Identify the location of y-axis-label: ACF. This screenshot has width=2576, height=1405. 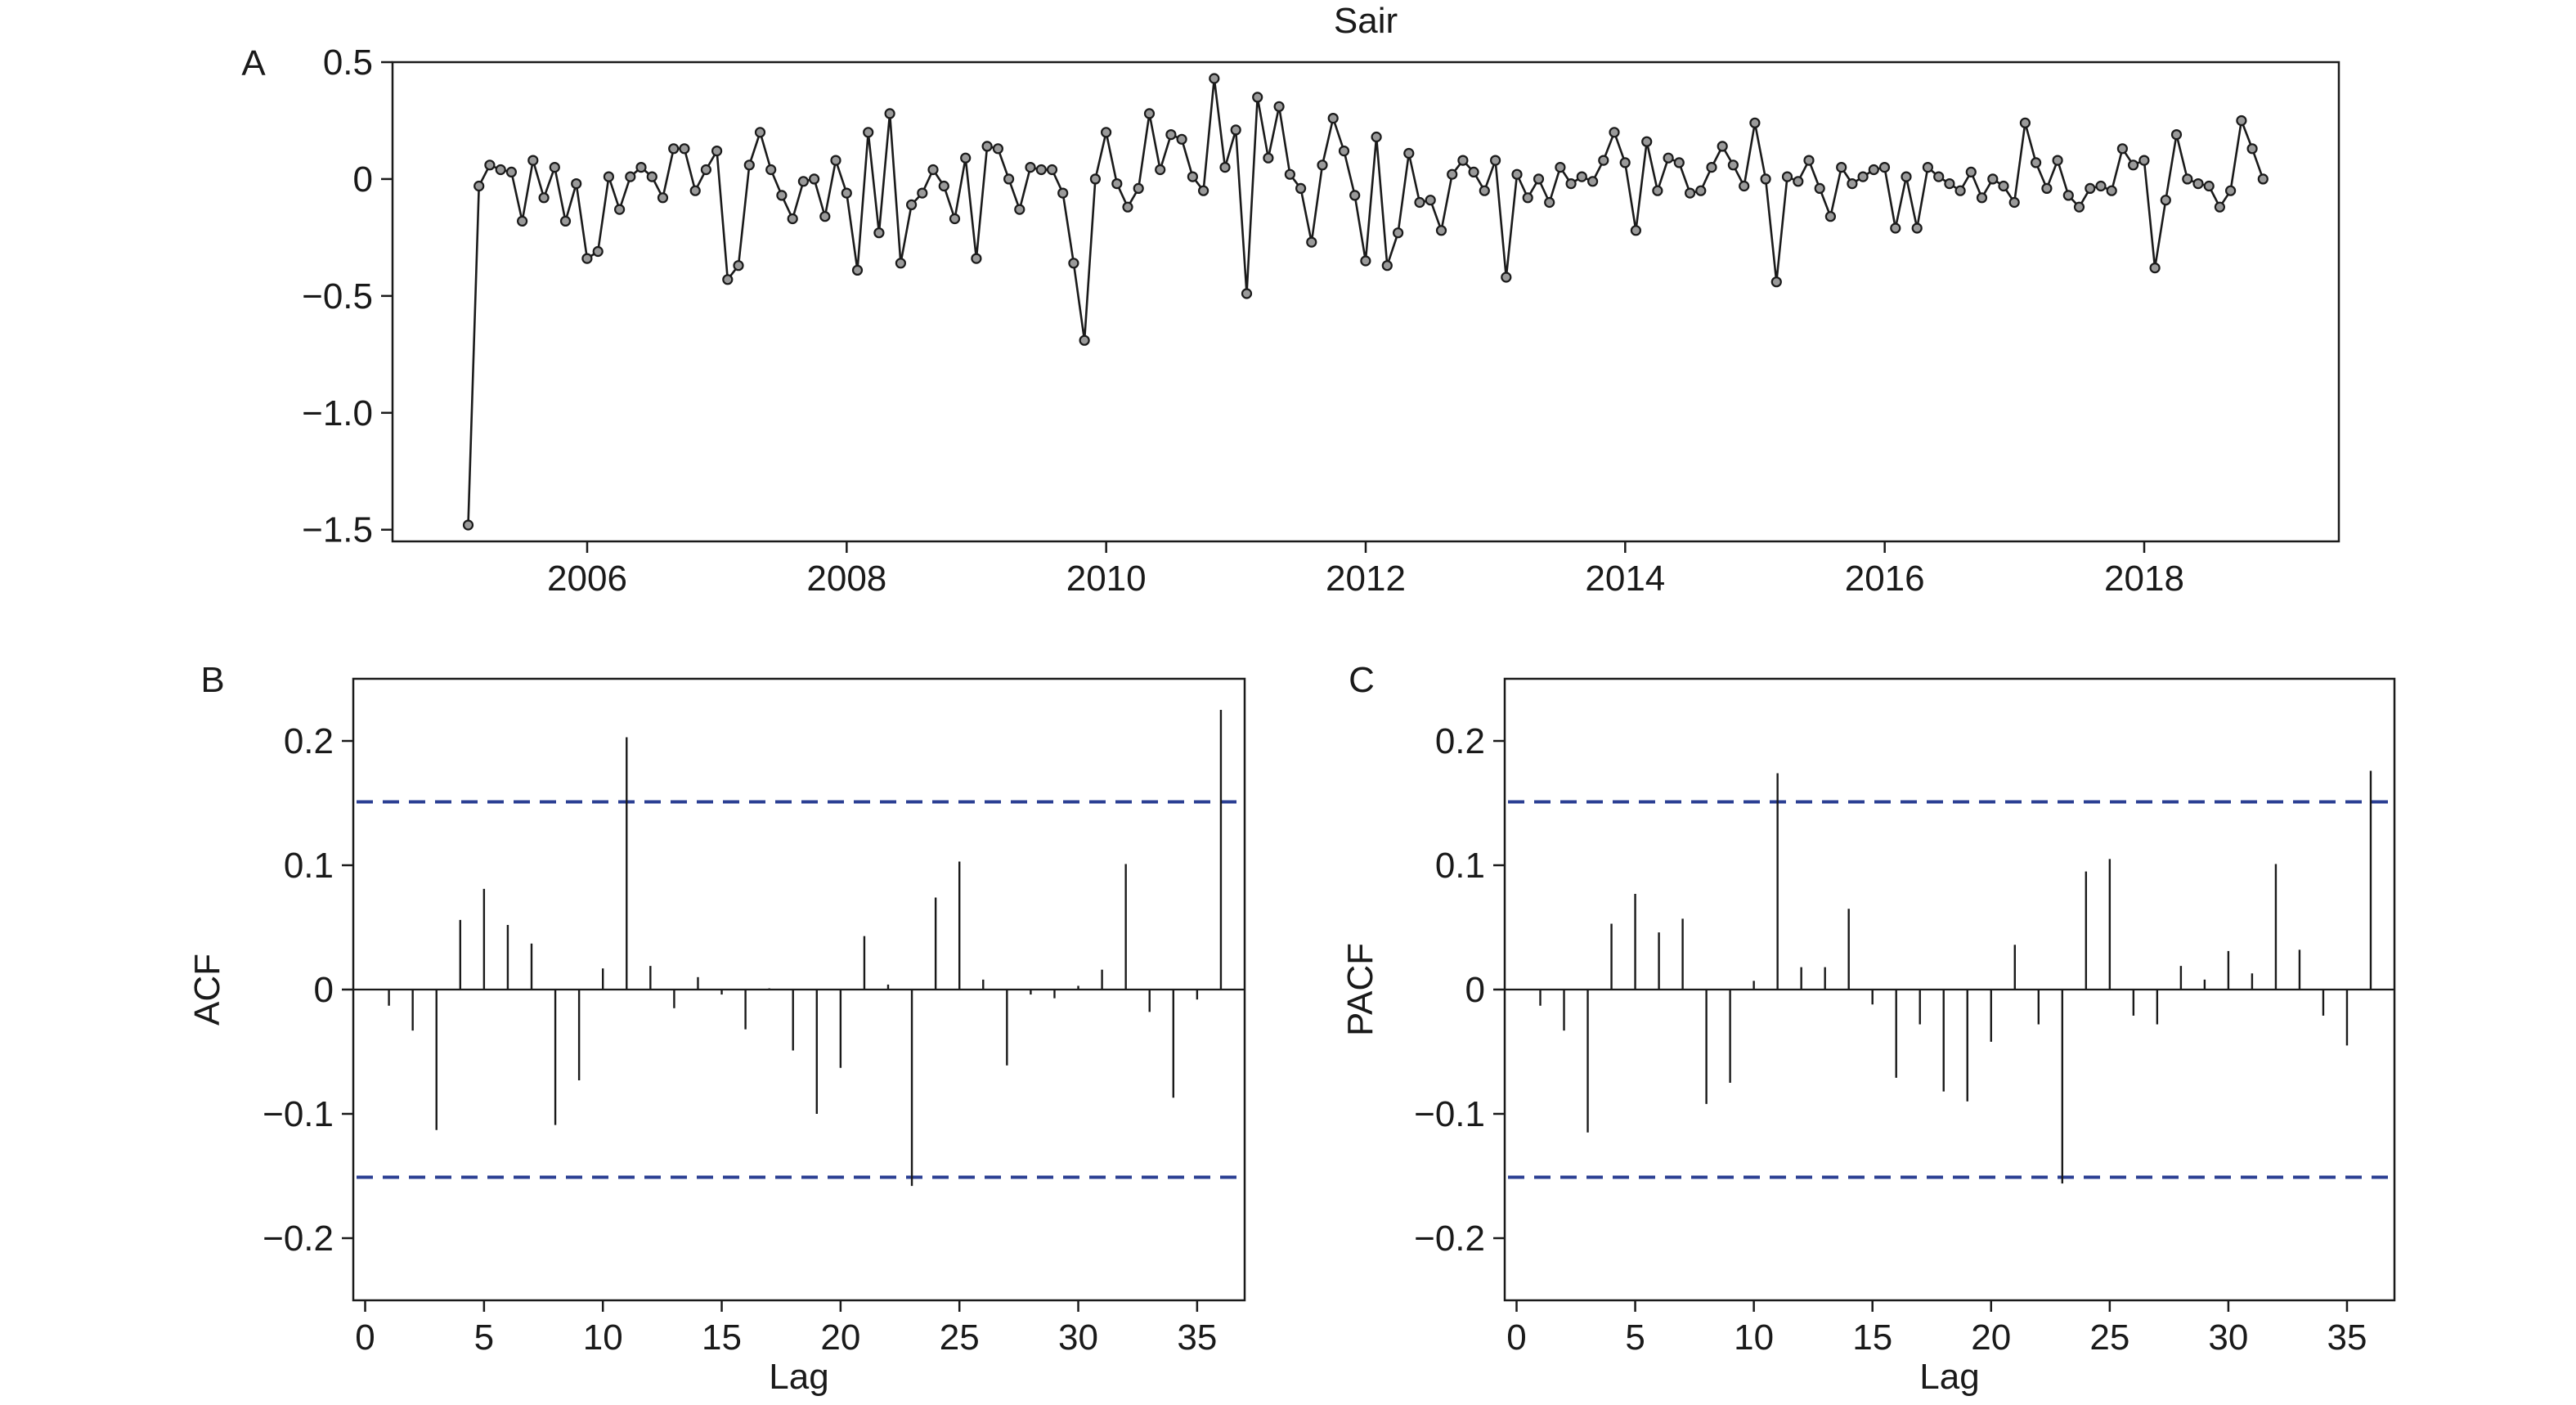
(207, 990).